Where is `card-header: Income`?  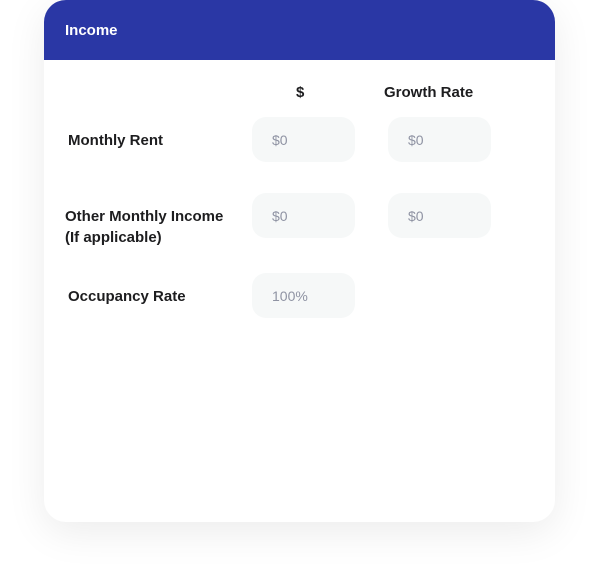
card-header: Income is located at coordinates (299, 30).